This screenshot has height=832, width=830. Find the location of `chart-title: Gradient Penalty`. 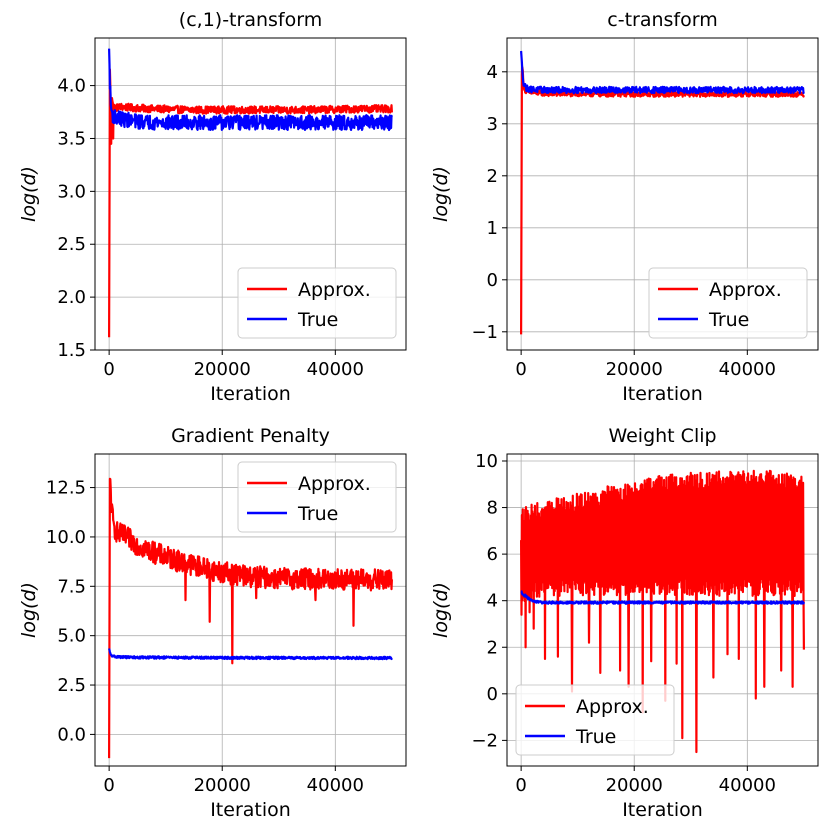

chart-title: Gradient Penalty is located at coordinates (250, 436).